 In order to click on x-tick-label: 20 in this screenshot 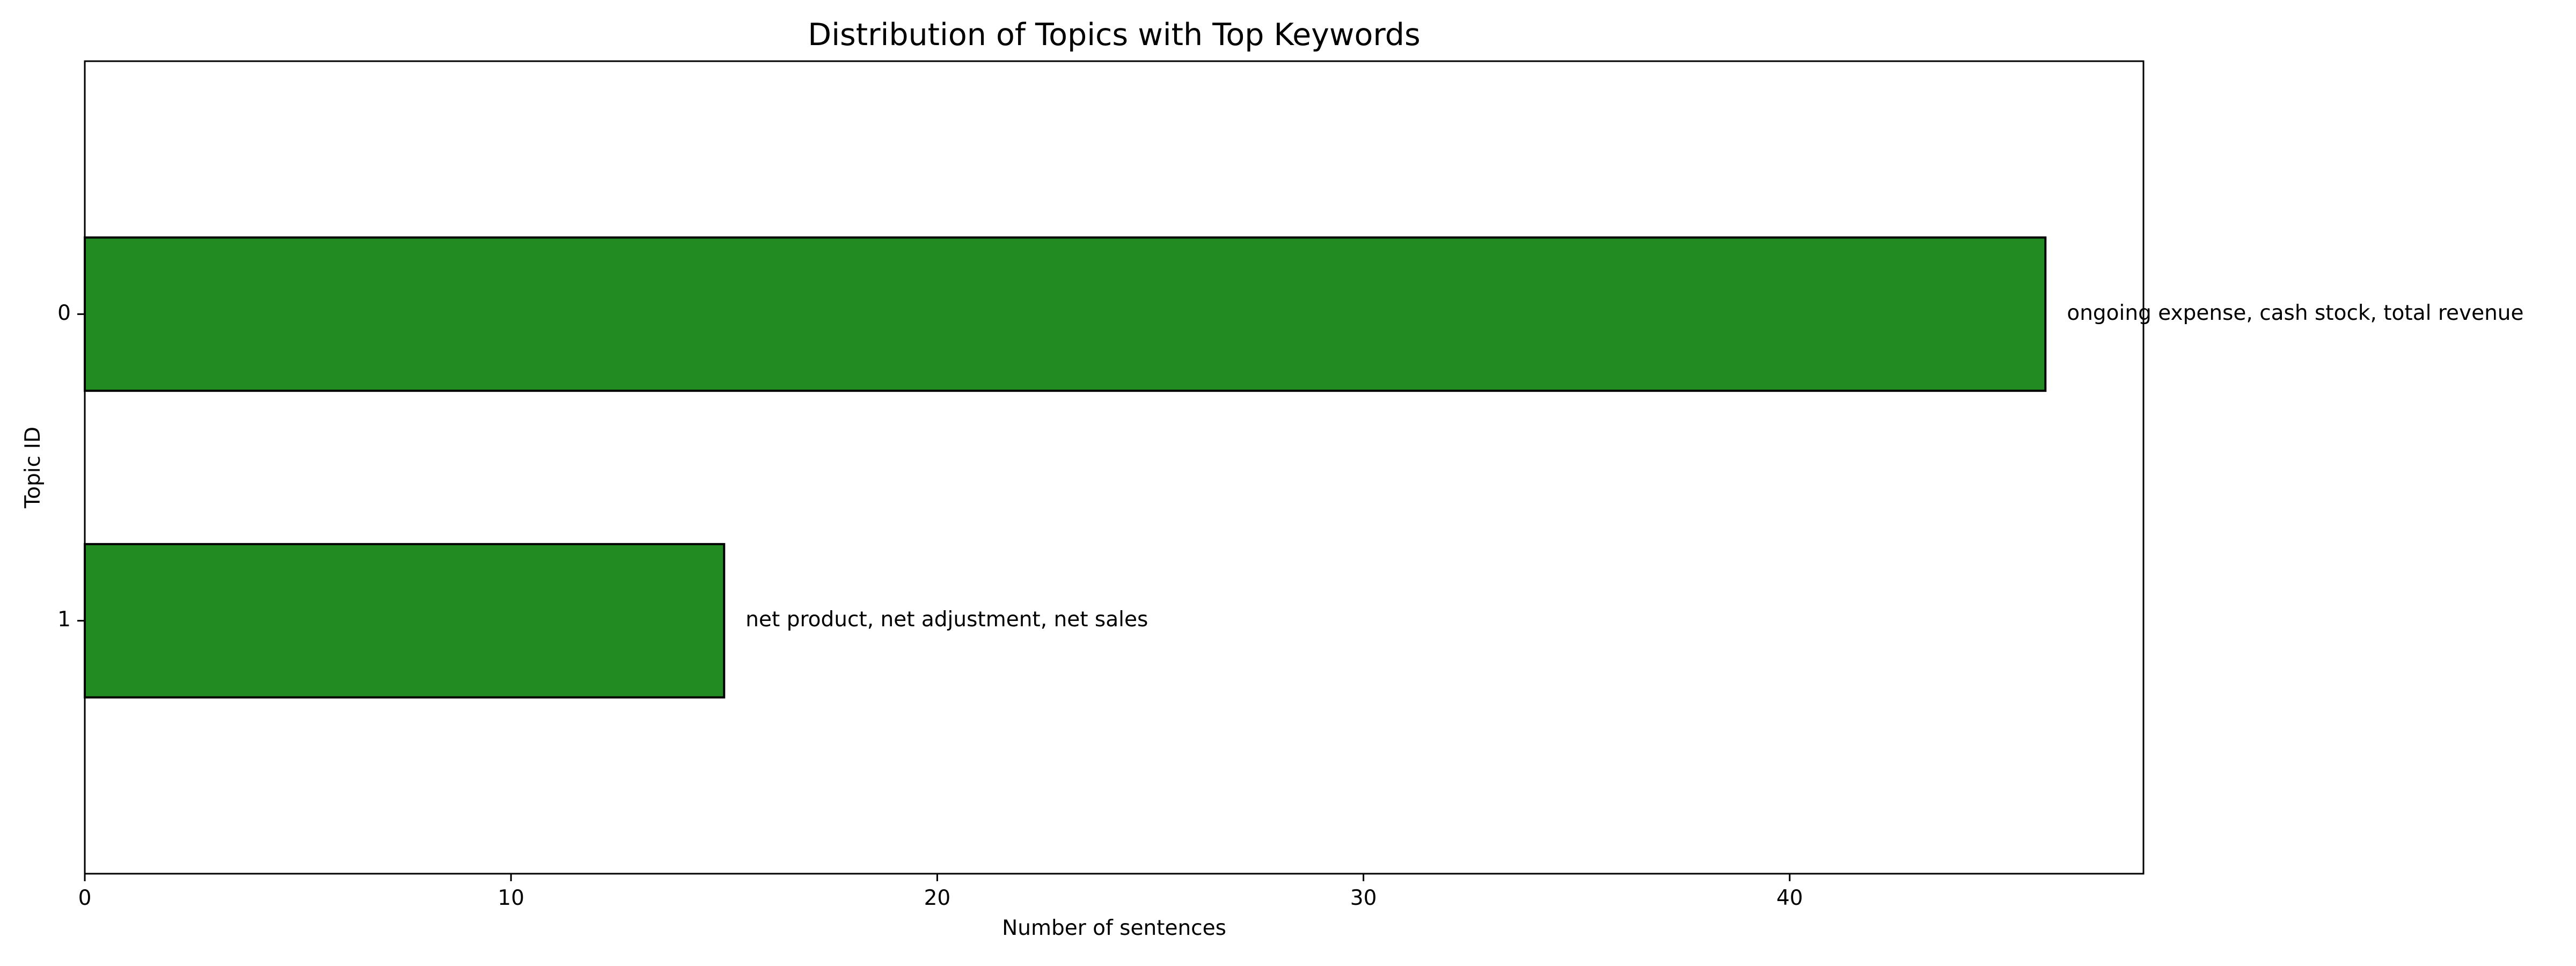, I will do `click(937, 898)`.